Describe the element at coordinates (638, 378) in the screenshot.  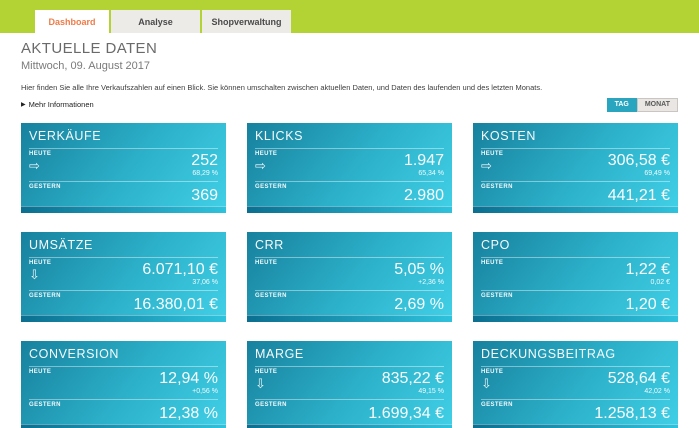
I see `today-value: 528,64 €` at that location.